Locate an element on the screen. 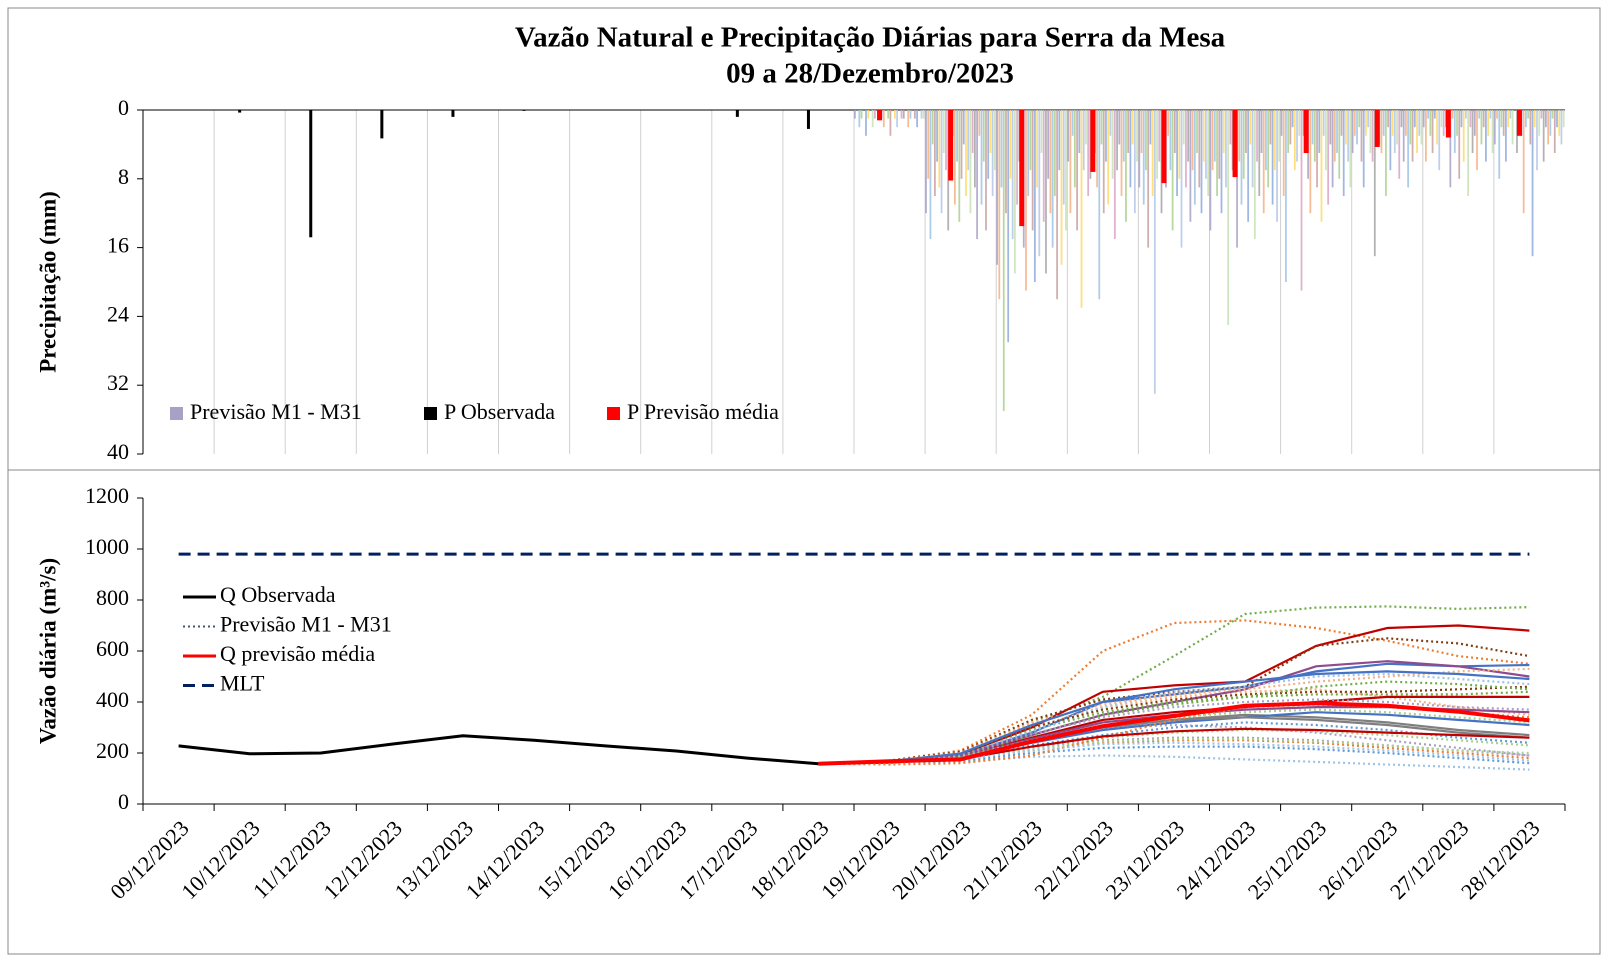  legend-label: P Observada is located at coordinates (499, 411).